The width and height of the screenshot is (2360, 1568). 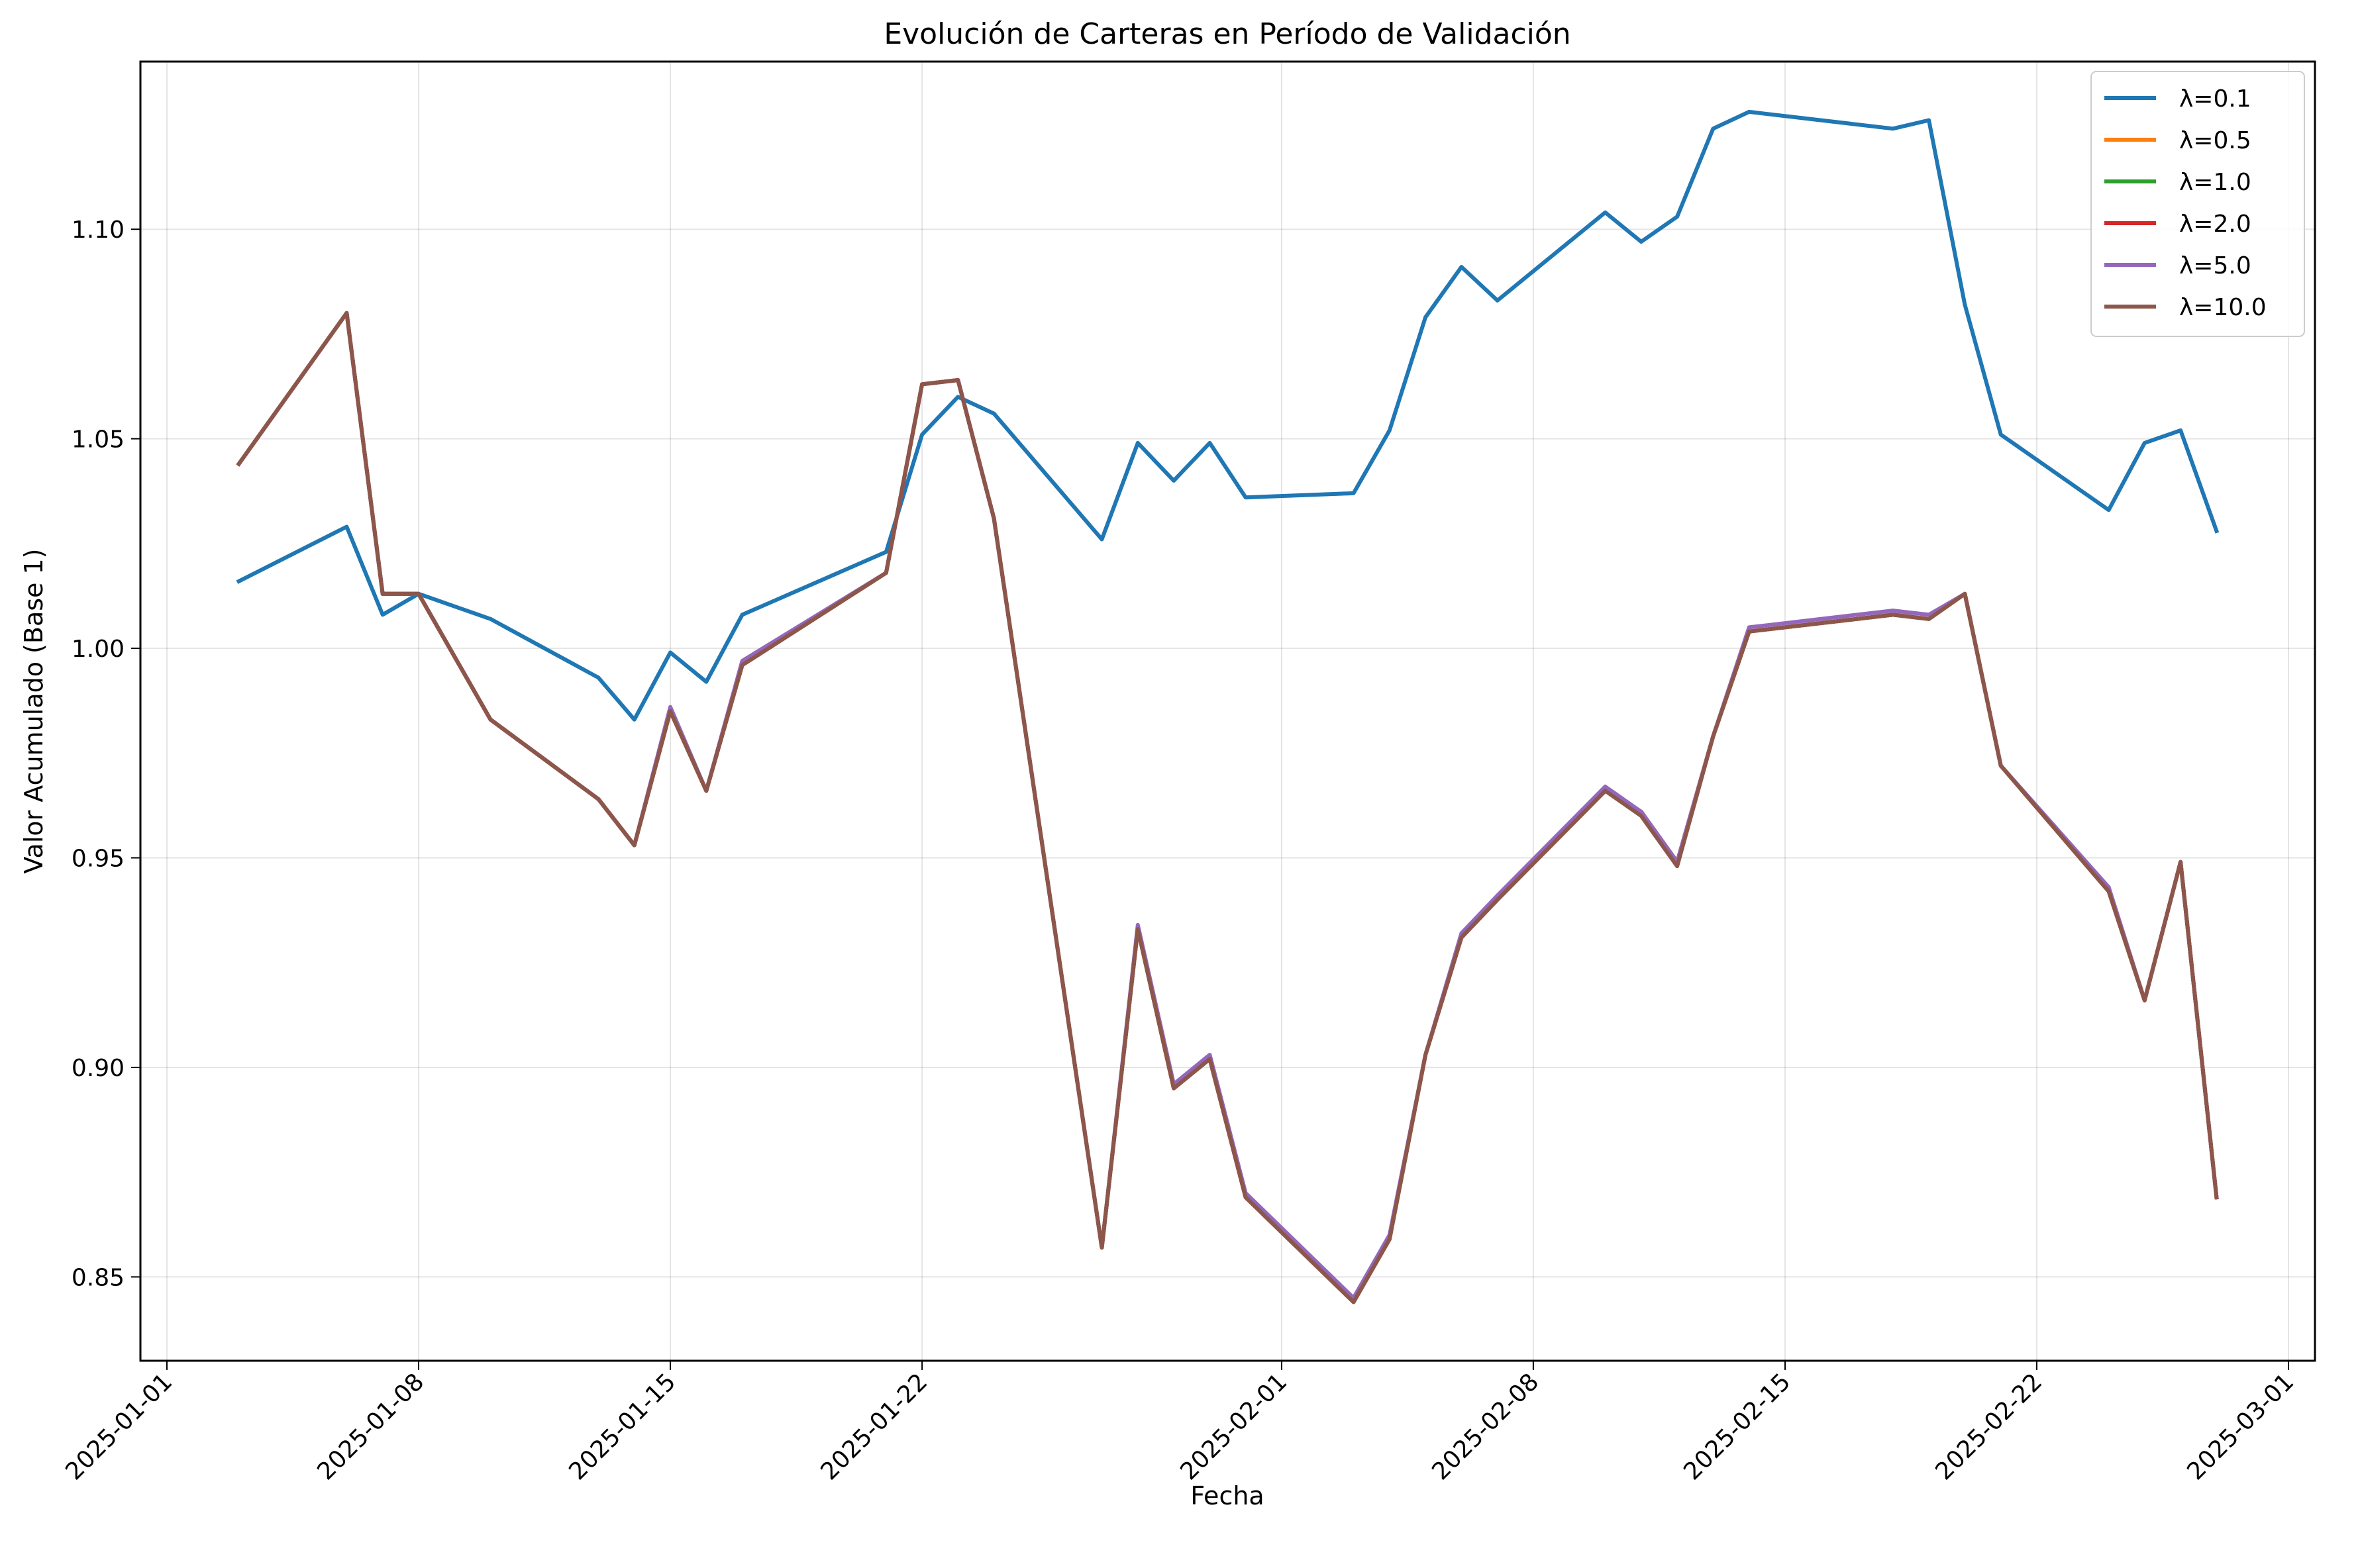 What do you see at coordinates (98, 440) in the screenshot?
I see `y-tick-label: 1.05` at bounding box center [98, 440].